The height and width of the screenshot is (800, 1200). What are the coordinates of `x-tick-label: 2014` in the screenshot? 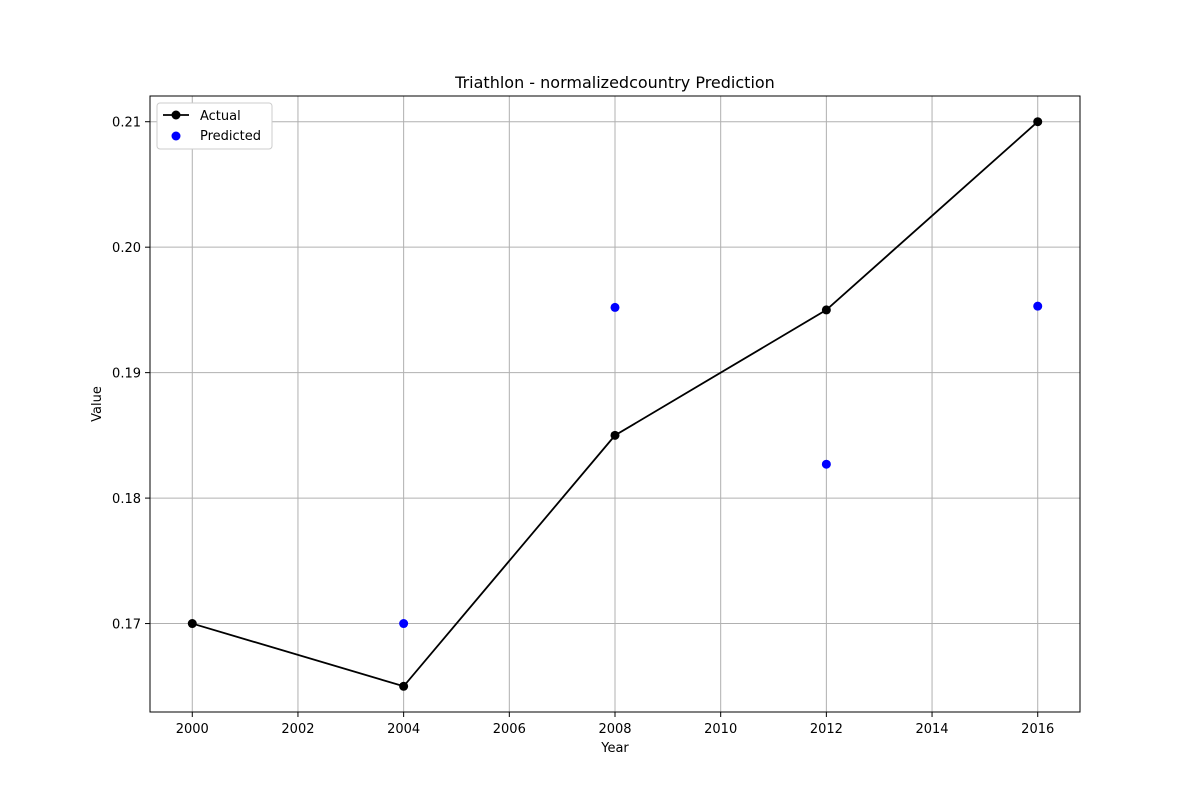 It's located at (931, 729).